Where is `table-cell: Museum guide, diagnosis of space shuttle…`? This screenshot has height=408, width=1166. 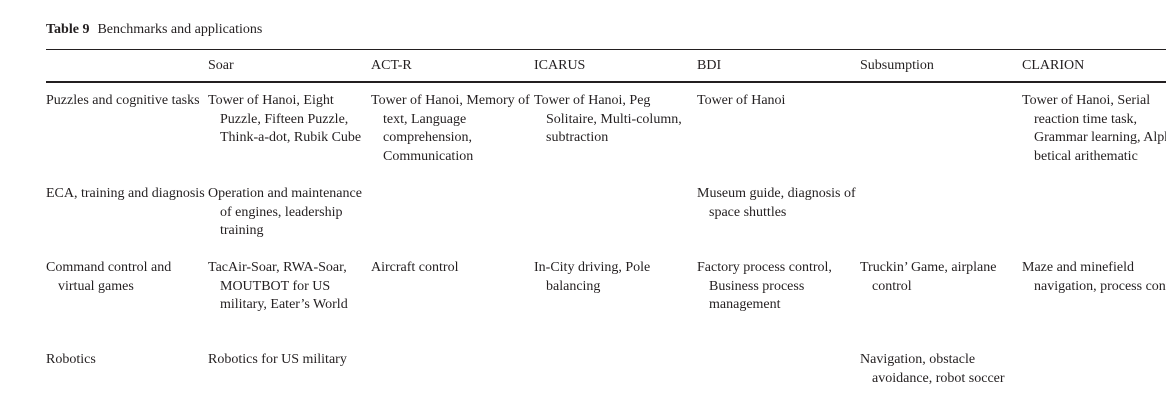
table-cell: Museum guide, diagnosis of space shuttle… is located at coordinates (776, 203).